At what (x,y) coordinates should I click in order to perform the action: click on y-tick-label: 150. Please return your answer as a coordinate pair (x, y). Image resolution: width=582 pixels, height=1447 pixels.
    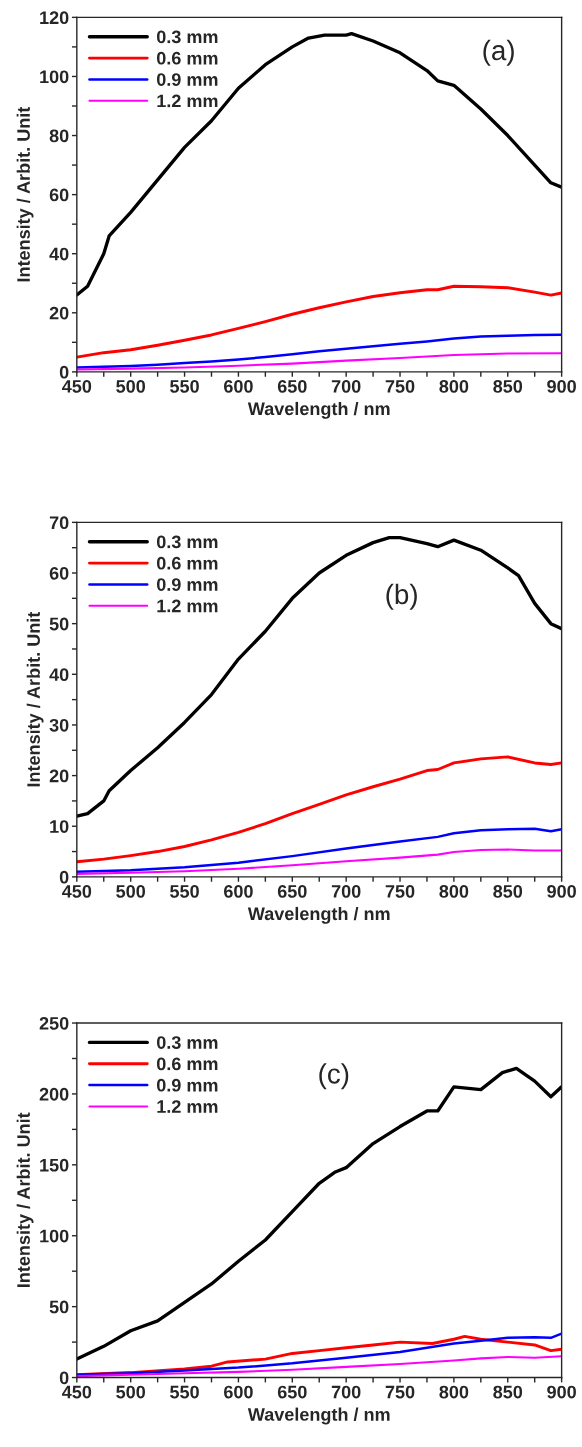
    Looking at the image, I should click on (54, 1165).